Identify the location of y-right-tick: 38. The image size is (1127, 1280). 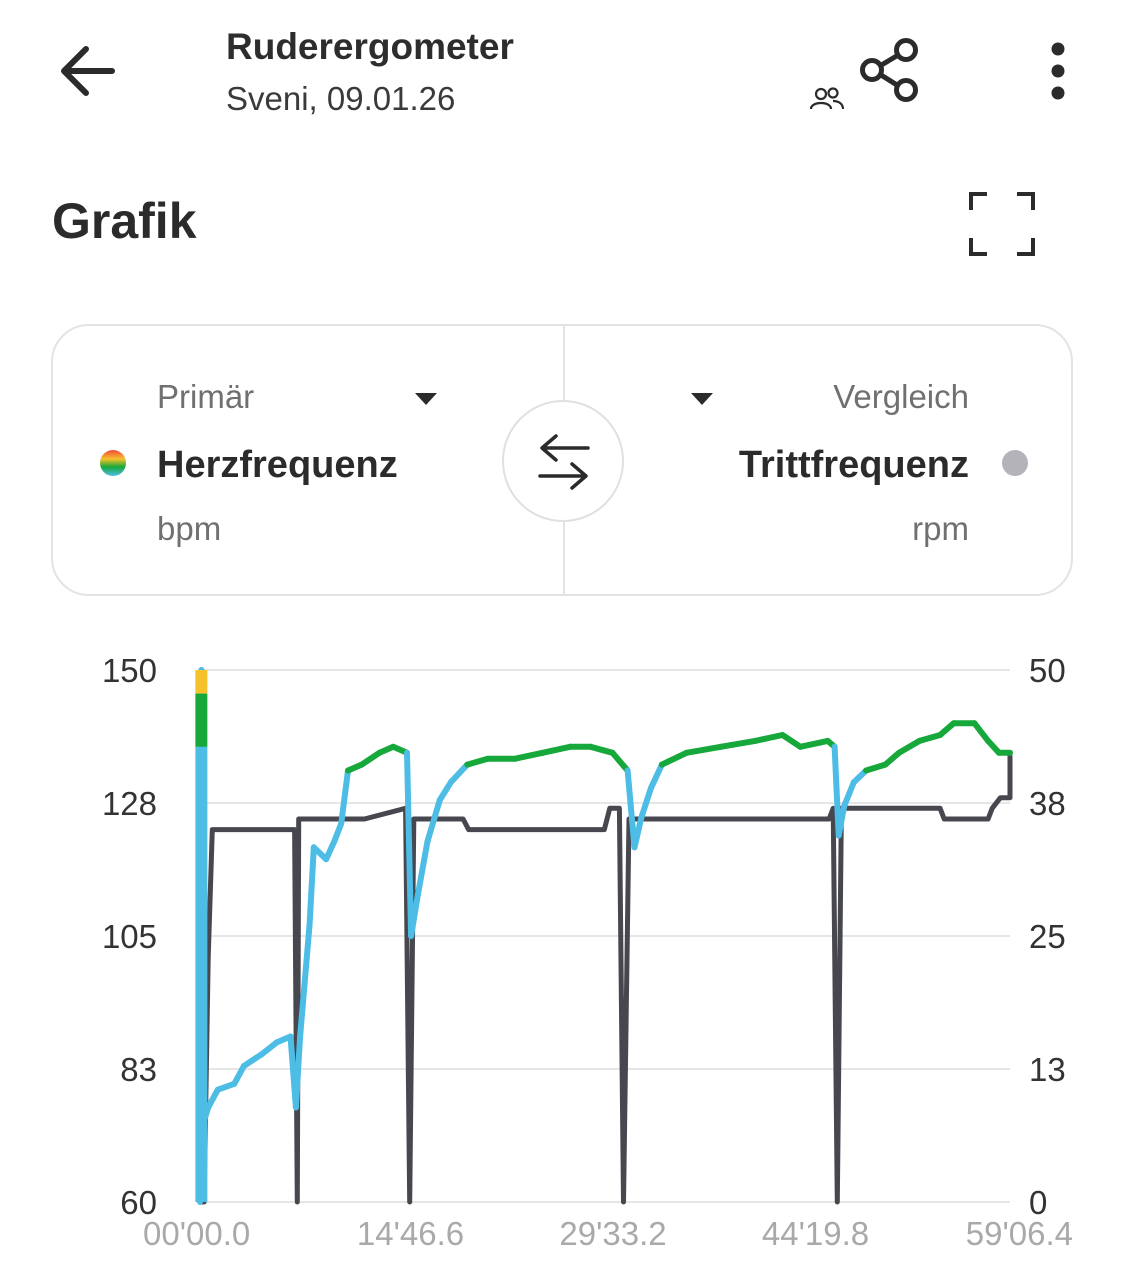
(1047, 803).